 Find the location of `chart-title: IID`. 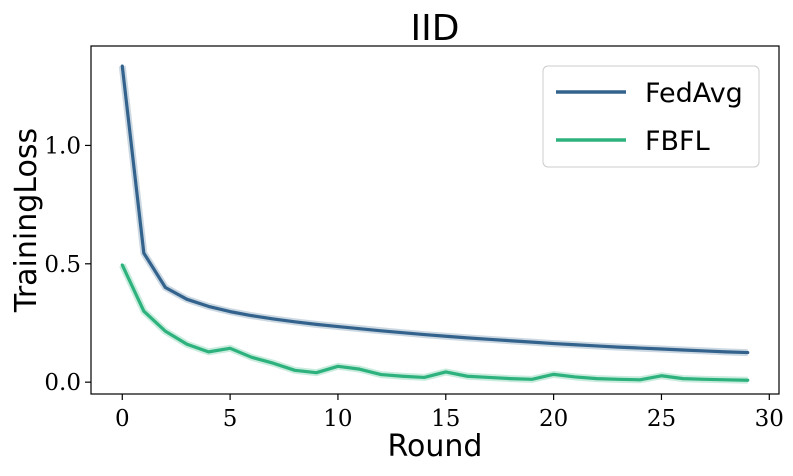

chart-title: IID is located at coordinates (435, 28).